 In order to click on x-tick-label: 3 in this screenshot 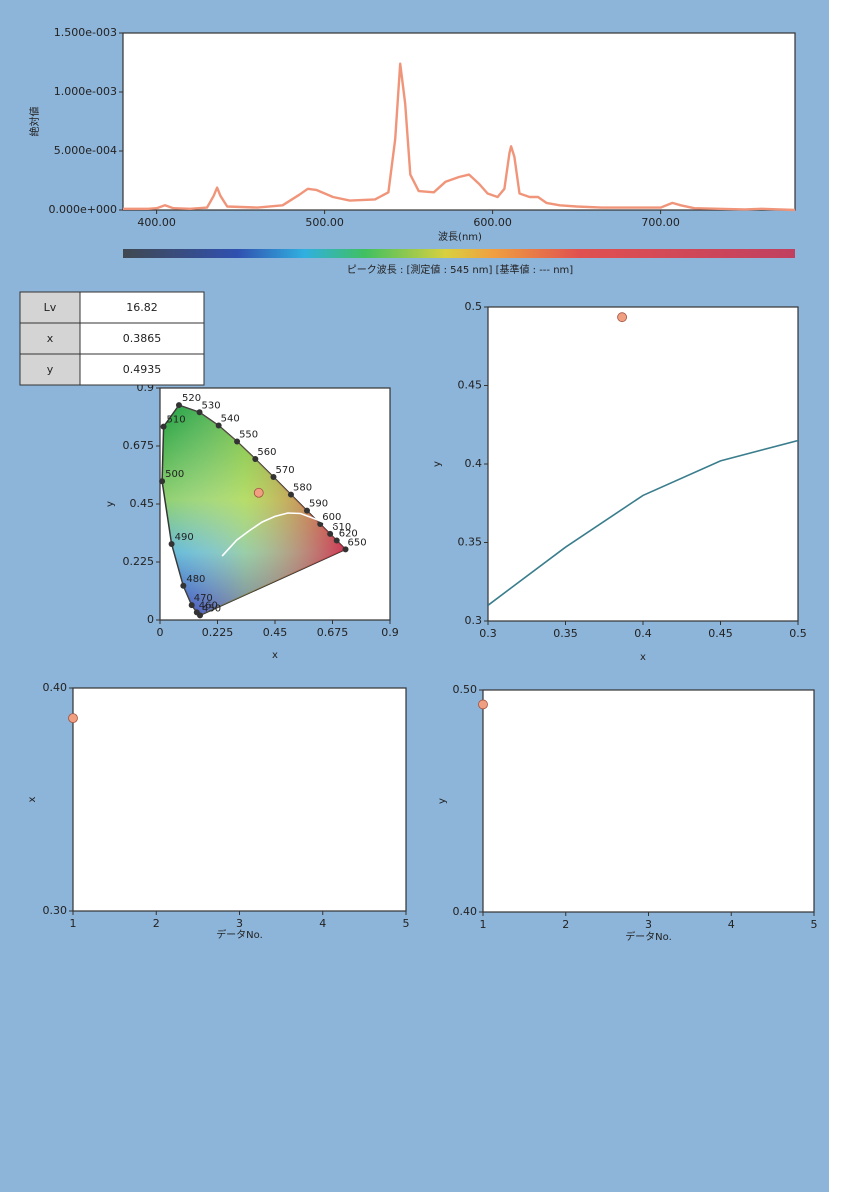, I will do `click(648, 924)`.